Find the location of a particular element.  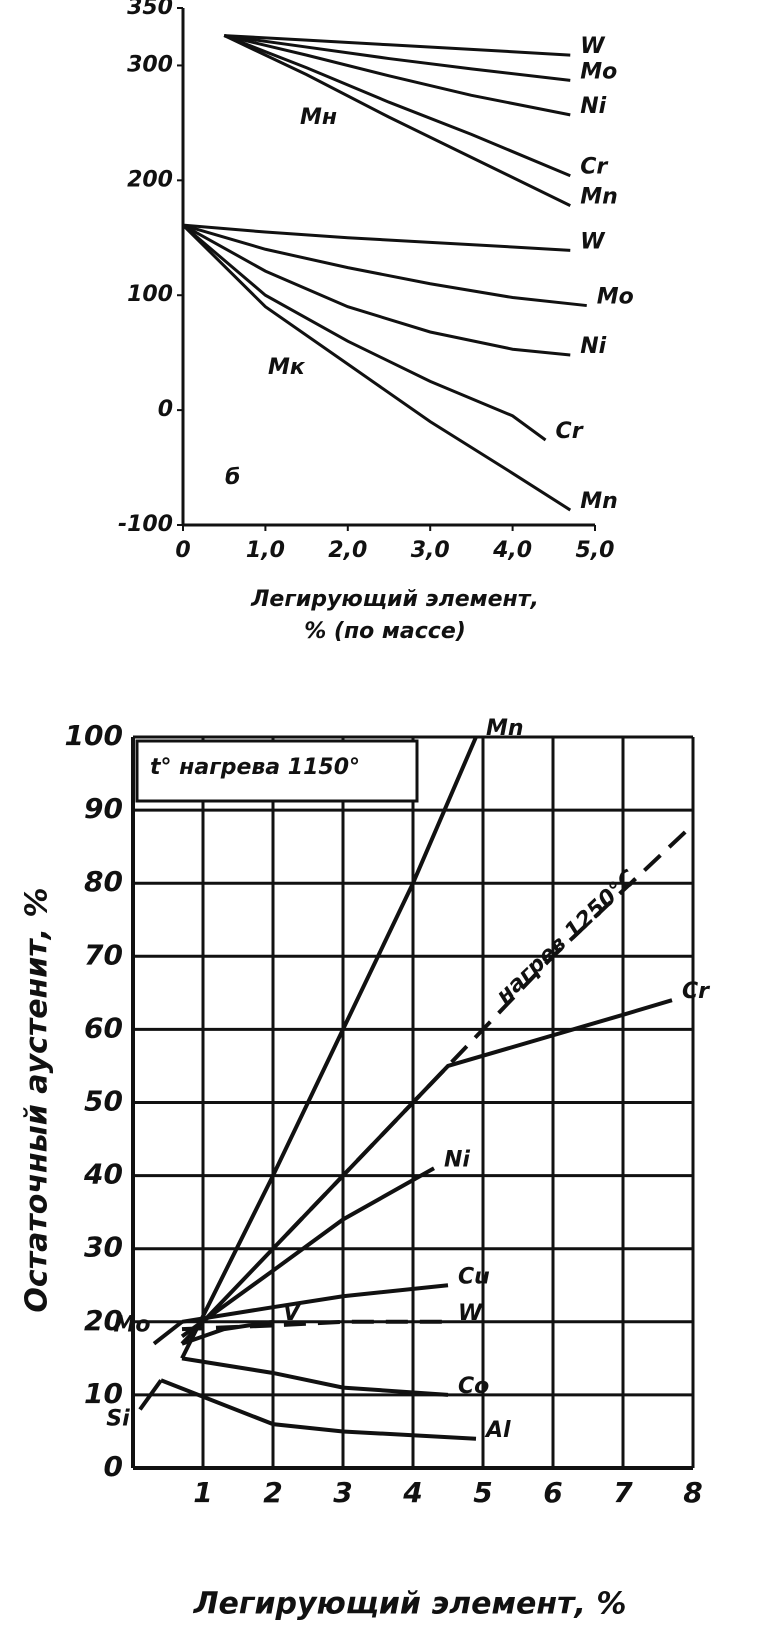

y-axis-label: Остаточный аустенит, % is located at coordinates (37, 1099).